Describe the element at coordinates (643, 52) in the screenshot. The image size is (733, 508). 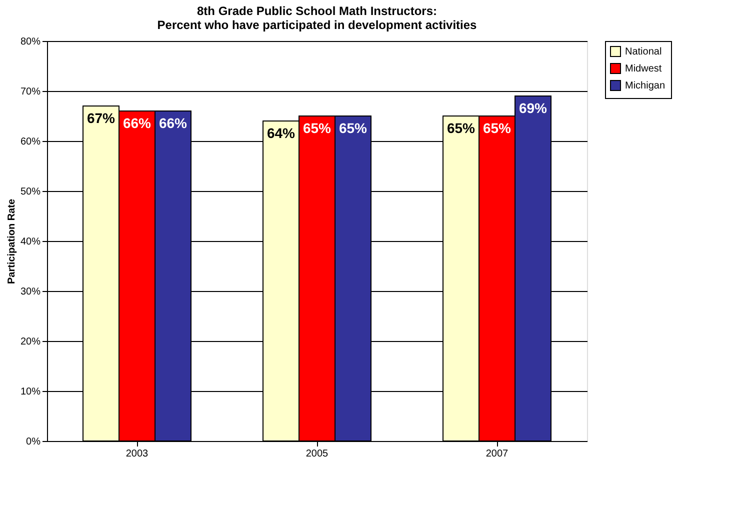
I see `legend-label: National` at that location.